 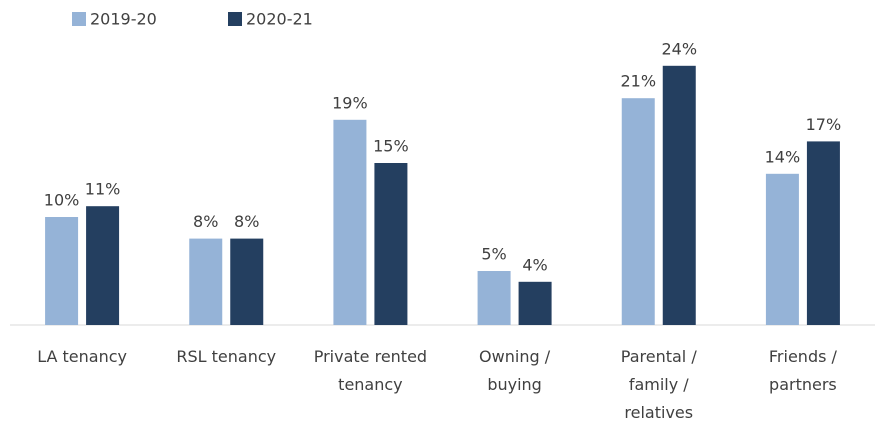 I want to click on x-tick-label: Friends / partners, so click(x=802, y=370).